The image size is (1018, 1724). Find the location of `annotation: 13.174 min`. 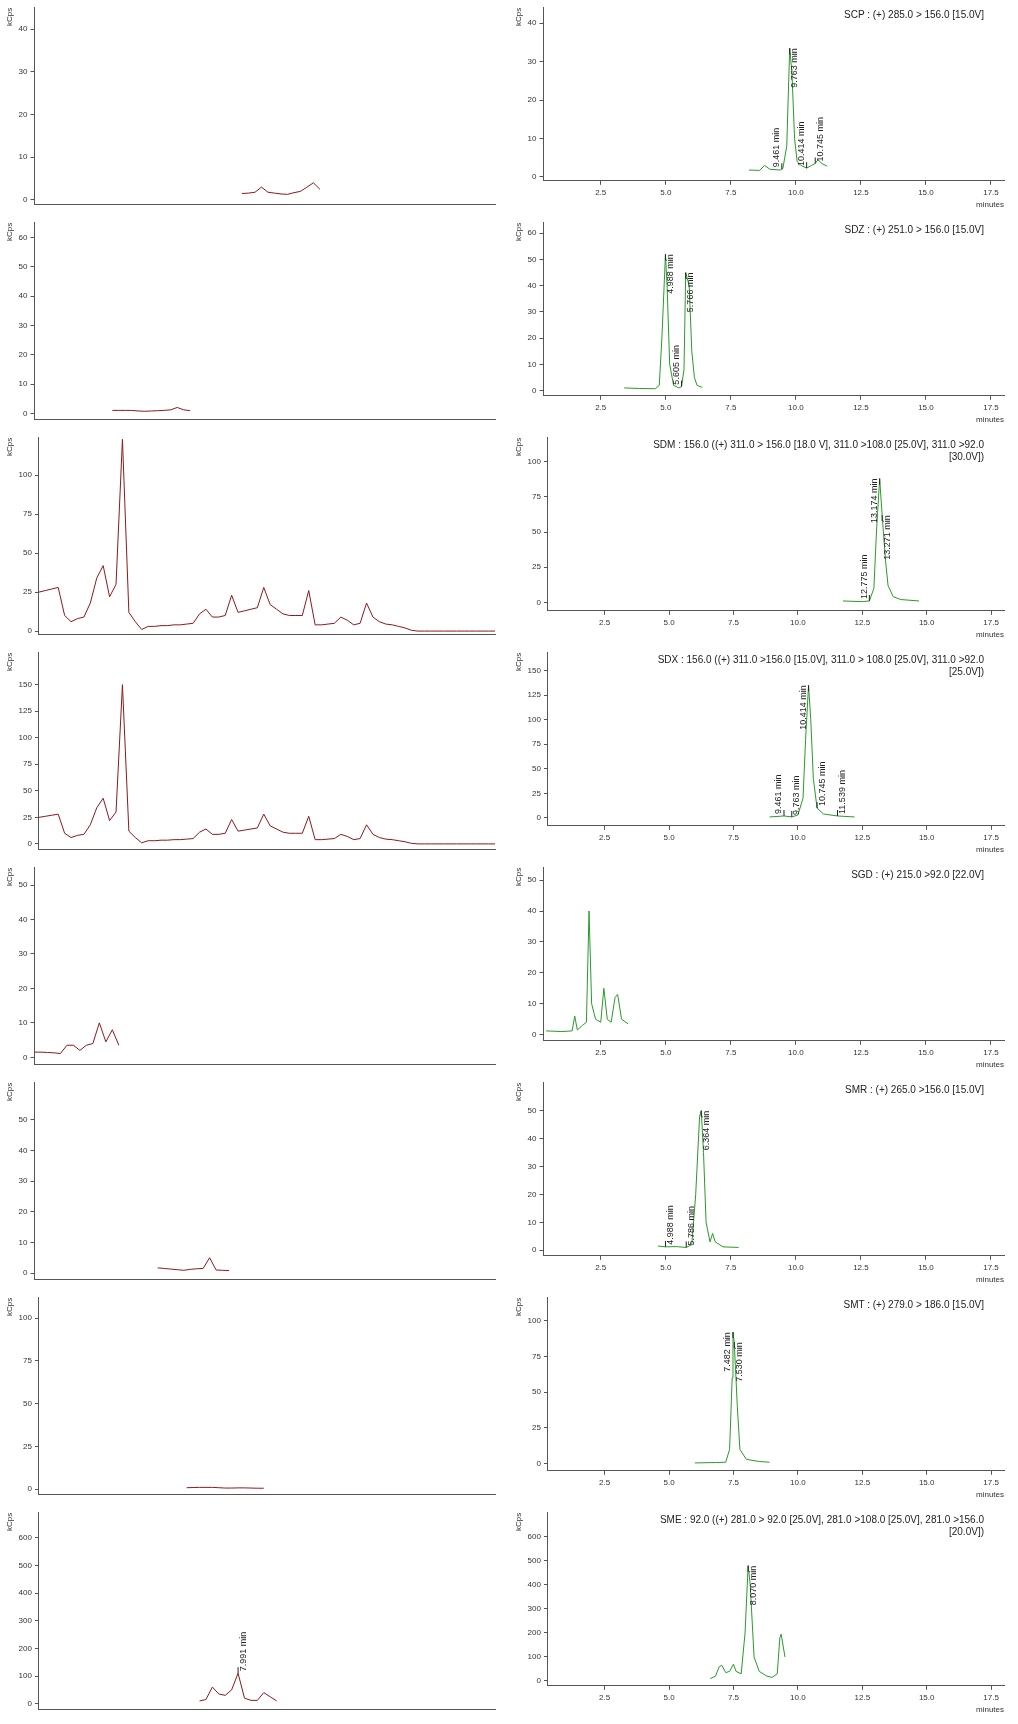

annotation: 13.174 min is located at coordinates (874, 501).